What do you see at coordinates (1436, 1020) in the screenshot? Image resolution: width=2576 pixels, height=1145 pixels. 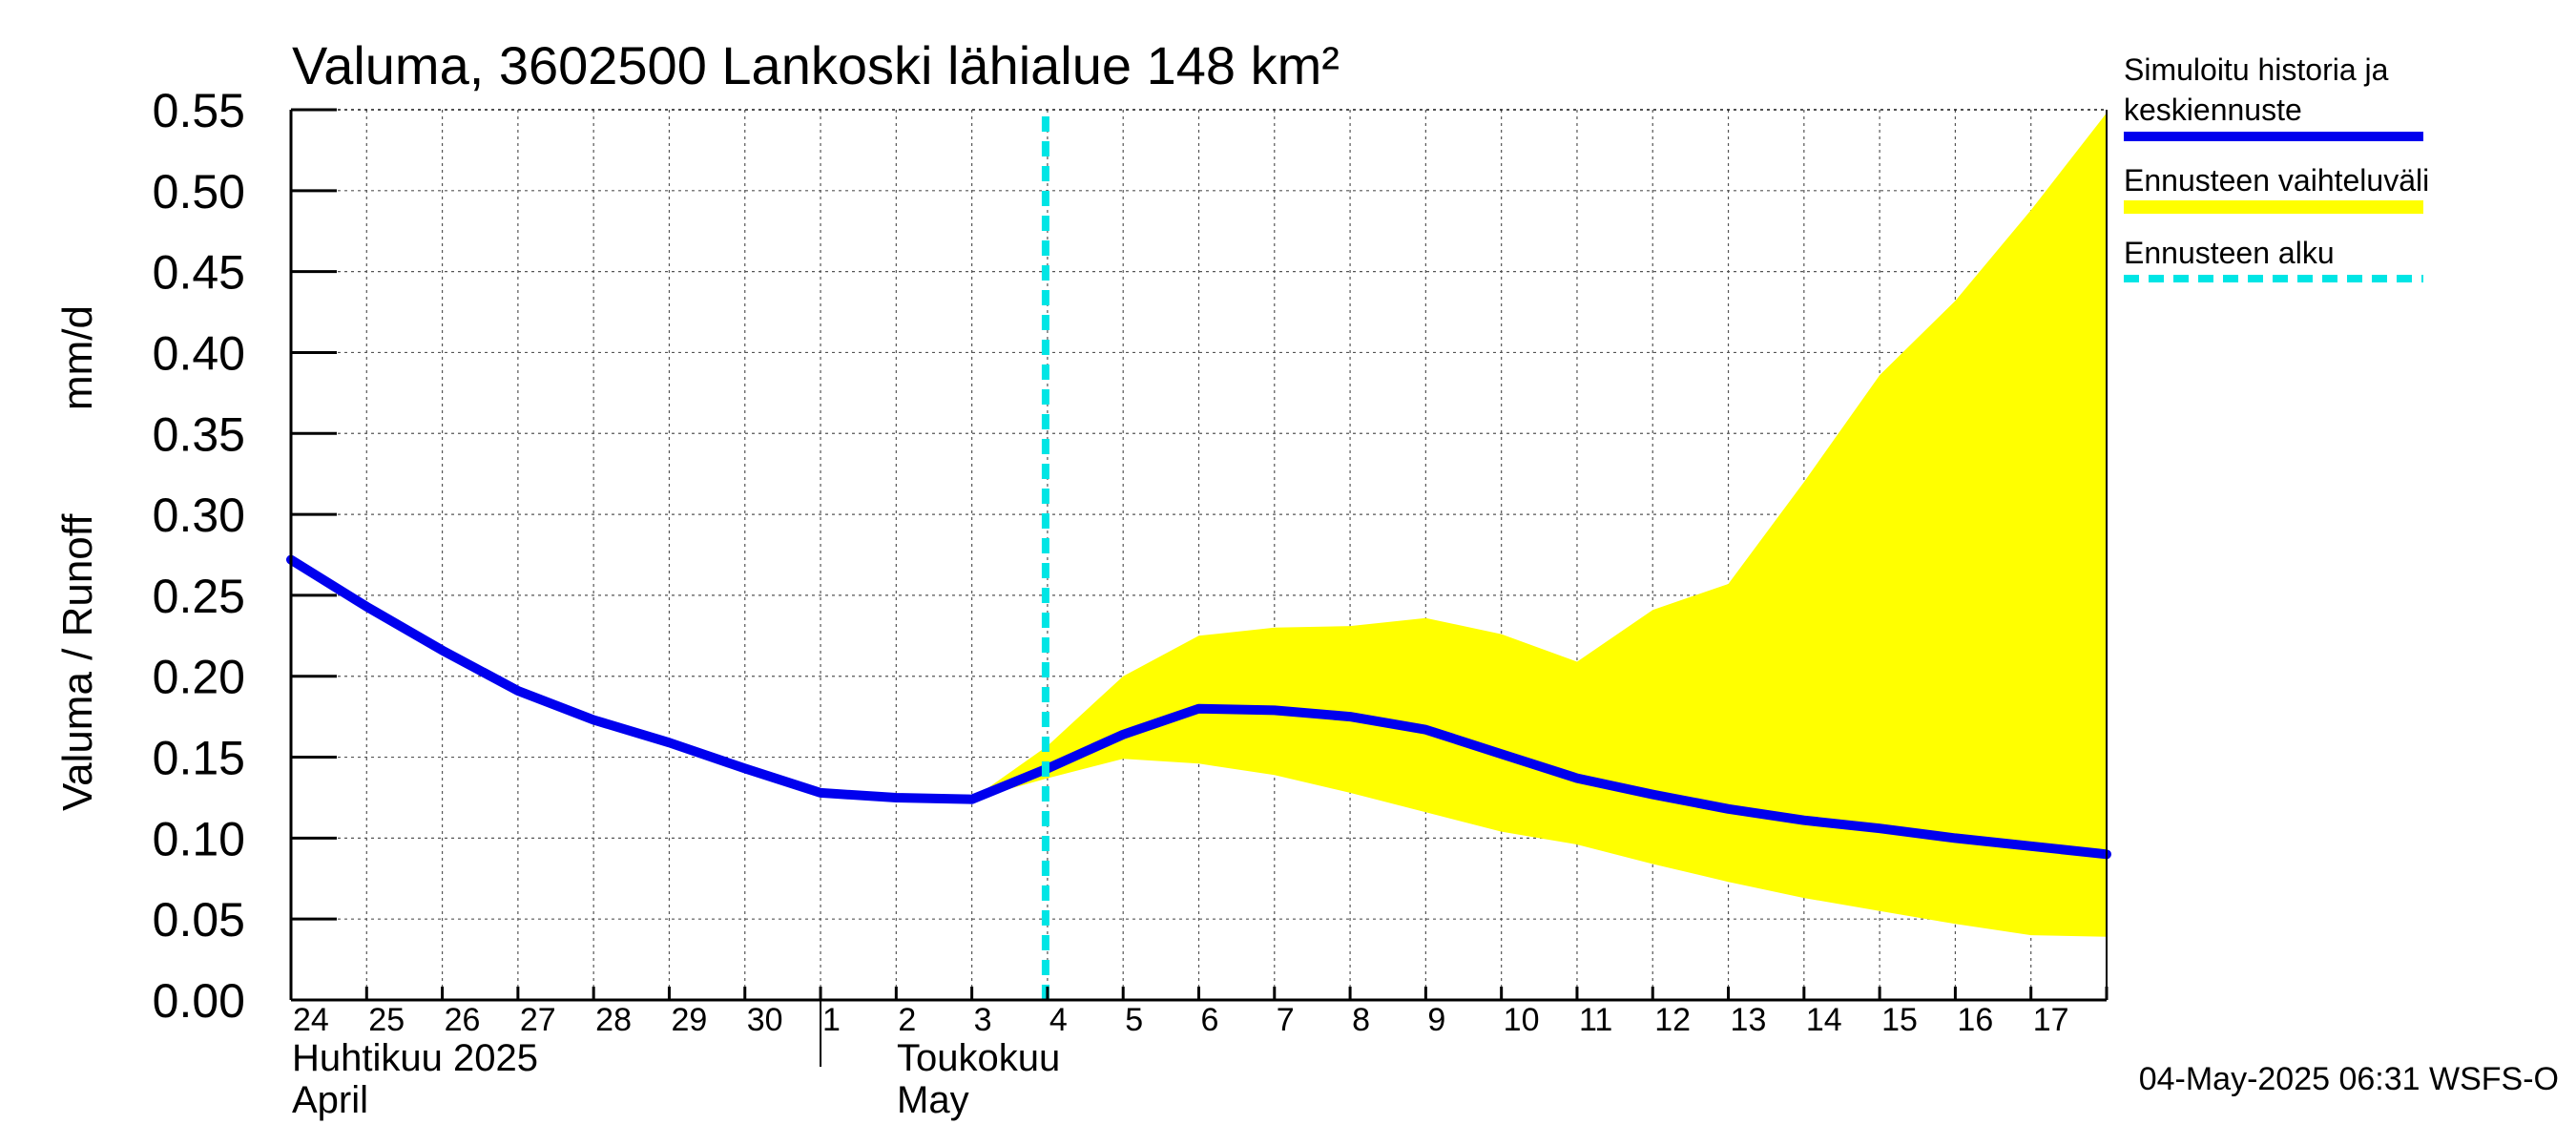 I see `x-tick-label: 9` at bounding box center [1436, 1020].